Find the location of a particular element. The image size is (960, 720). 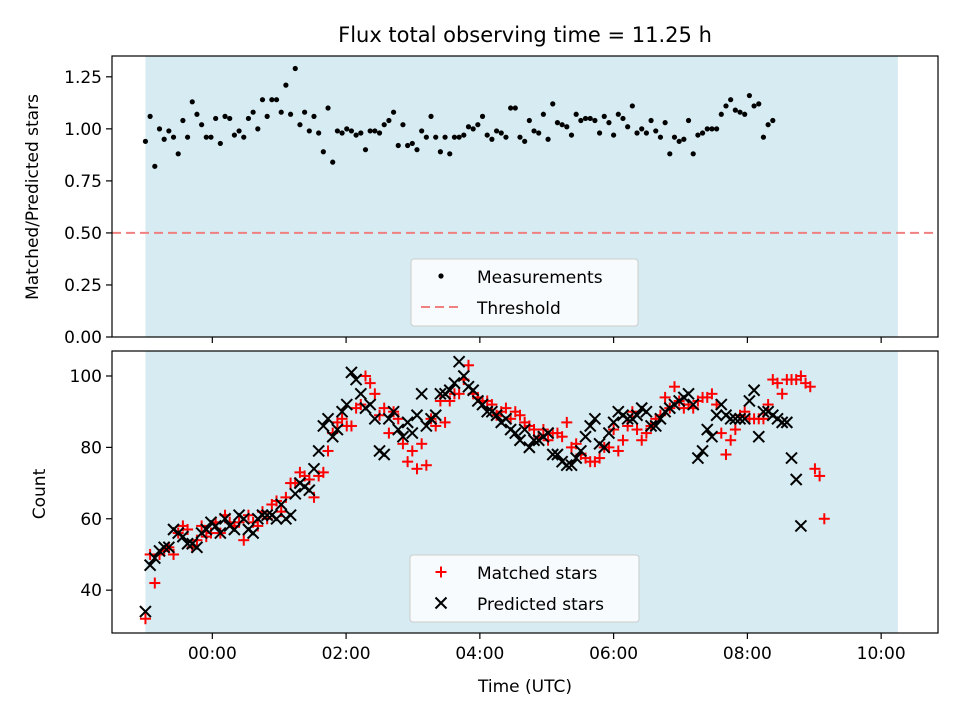

legend-measurements-marker is located at coordinates (441, 276).